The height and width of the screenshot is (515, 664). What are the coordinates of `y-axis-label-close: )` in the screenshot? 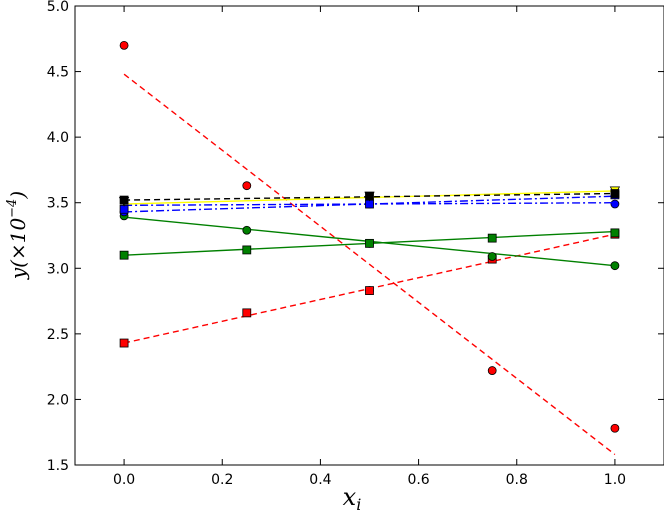 It's located at (18, 195).